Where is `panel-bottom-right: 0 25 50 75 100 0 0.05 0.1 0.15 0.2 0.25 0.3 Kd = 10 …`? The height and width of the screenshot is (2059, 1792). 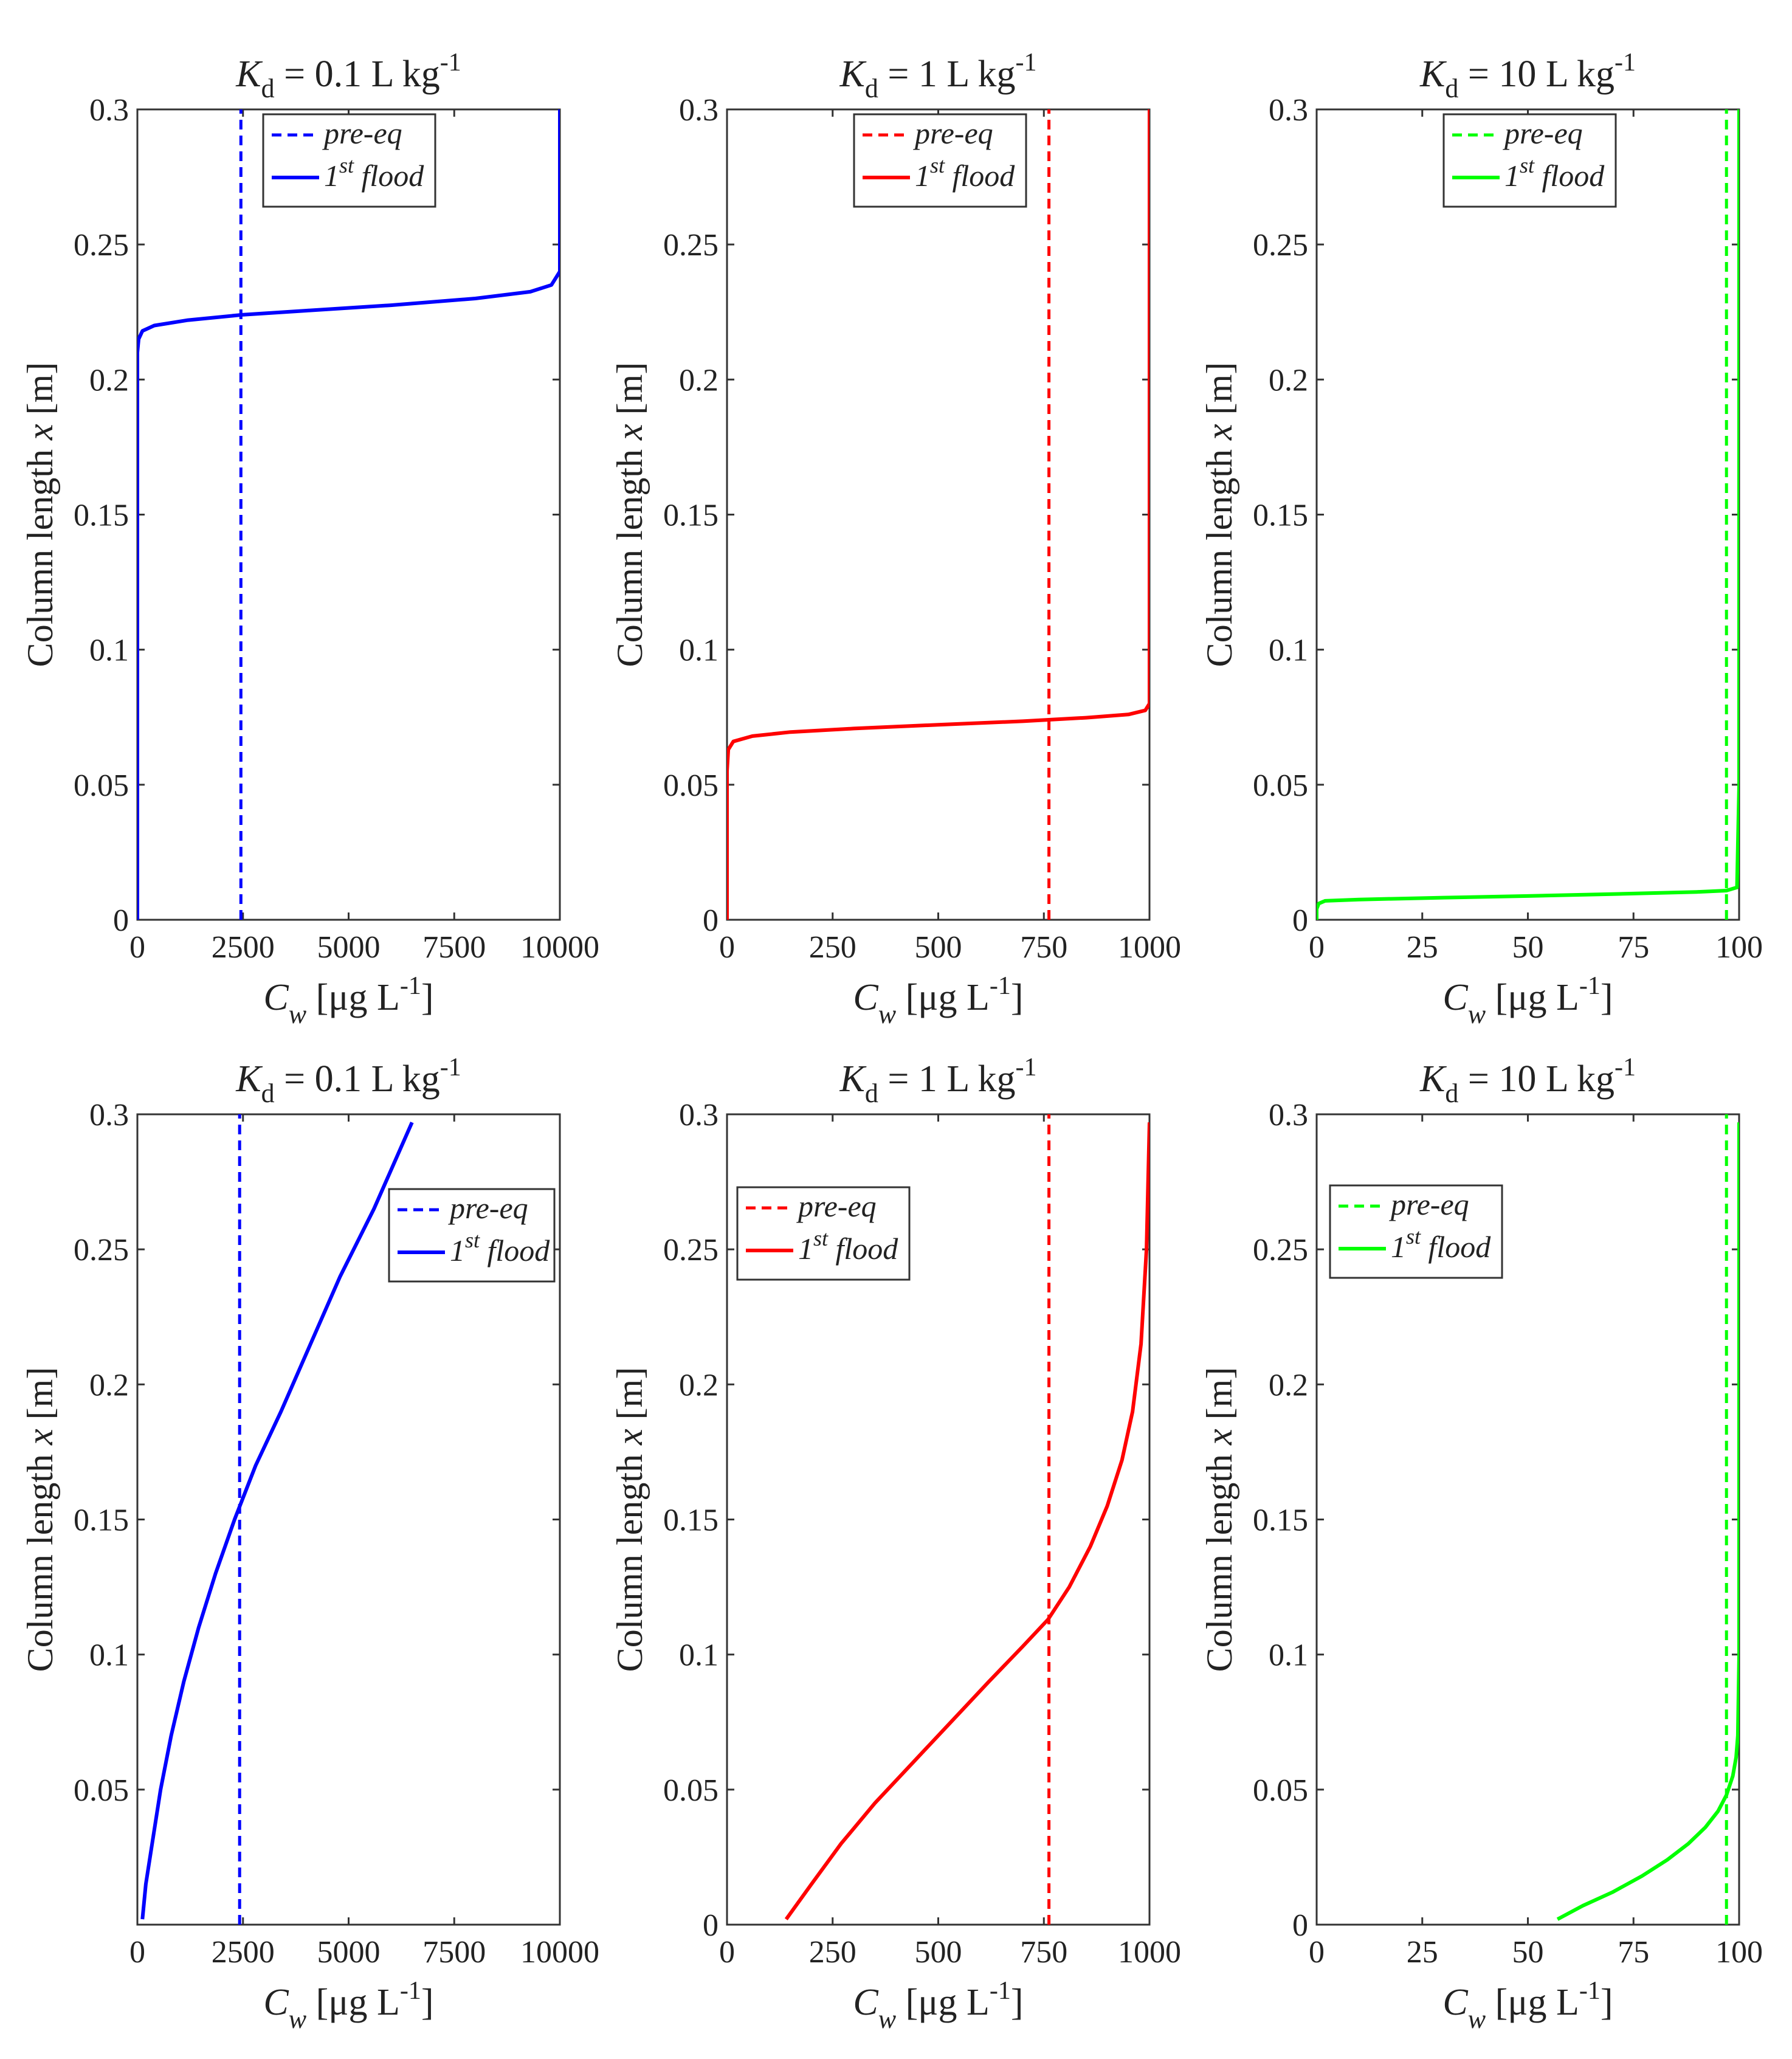
panel-bottom-right: 0 25 50 75 100 0 0.05 0.1 0.15 0.2 0.25 0.3 Kd = 10 … is located at coordinates (1481, 1544).